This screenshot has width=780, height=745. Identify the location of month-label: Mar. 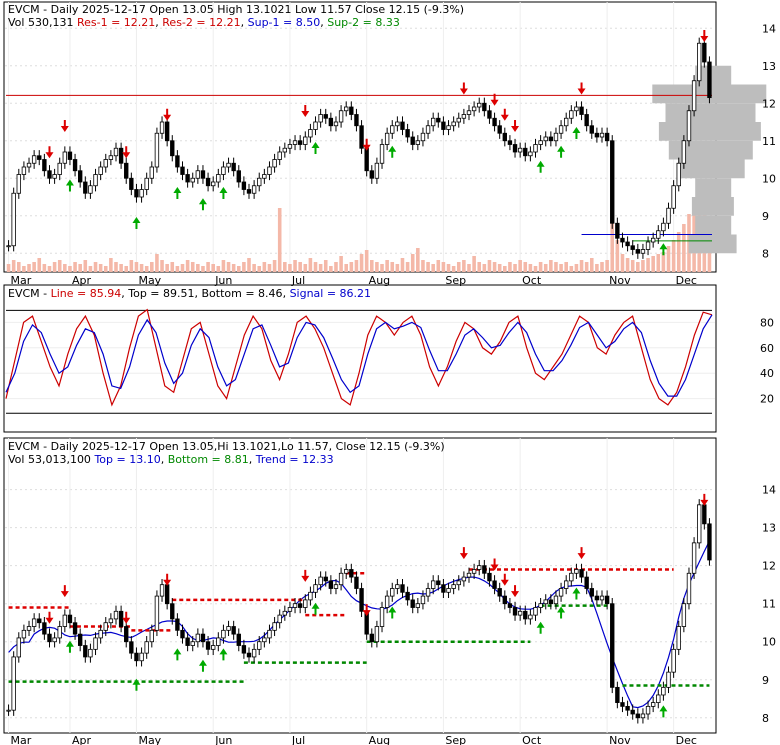
(21, 280).